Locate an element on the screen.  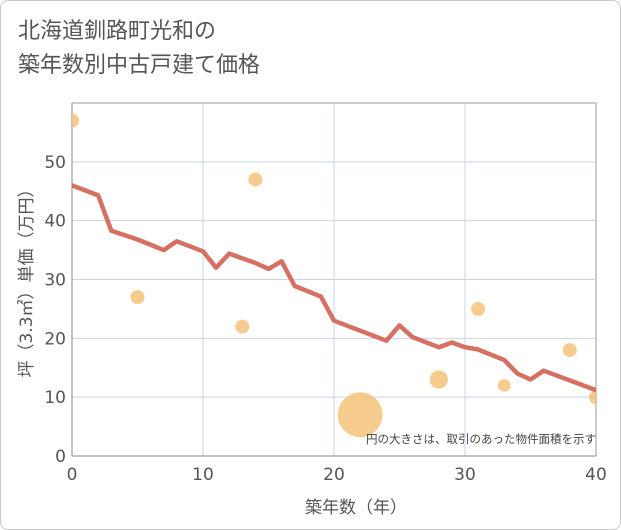
y-tick-label-10: 10 is located at coordinates (55, 398).